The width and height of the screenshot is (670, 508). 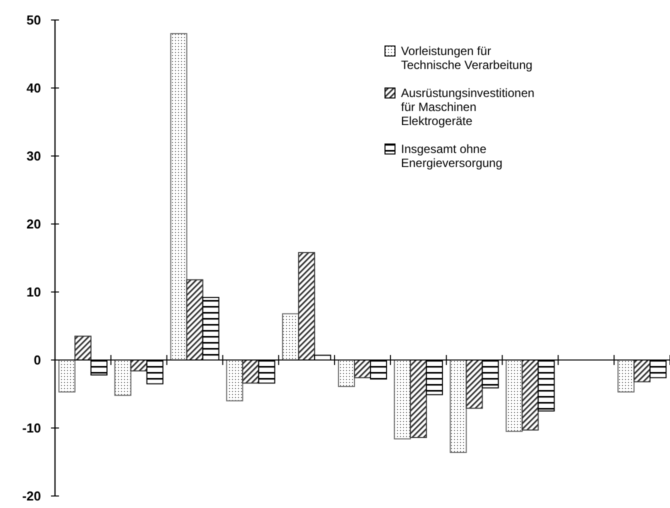 What do you see at coordinates (33, 20) in the screenshot?
I see `y-tick-label: 50` at bounding box center [33, 20].